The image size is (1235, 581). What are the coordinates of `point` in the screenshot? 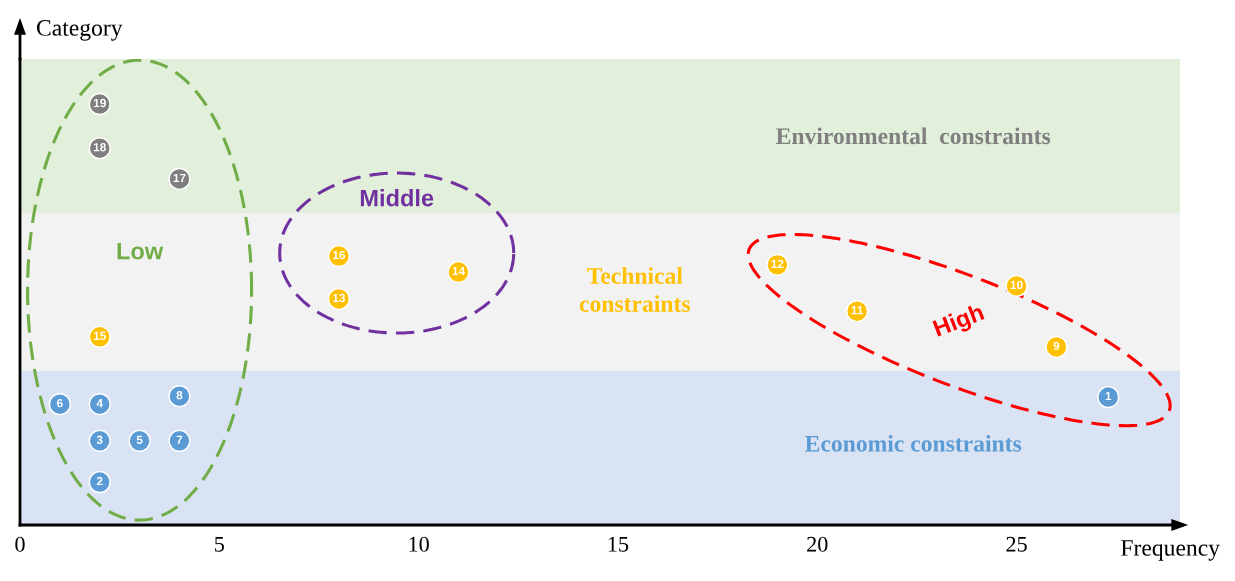 It's located at (99, 482).